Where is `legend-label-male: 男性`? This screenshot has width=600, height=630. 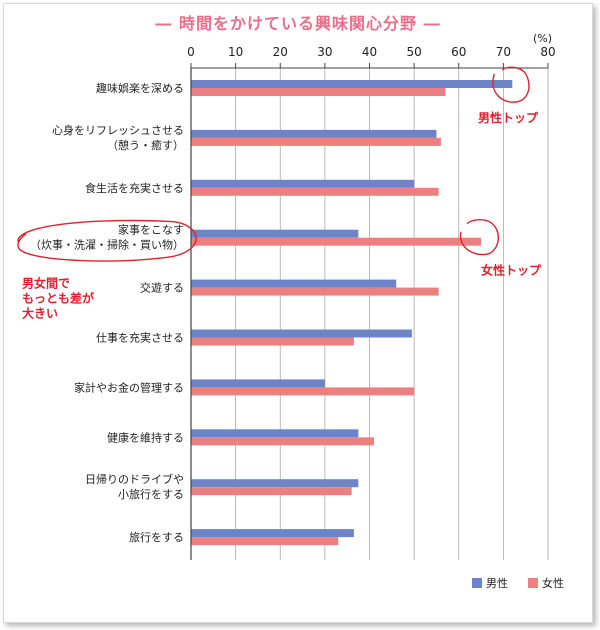 legend-label-male: 男性 is located at coordinates (497, 583).